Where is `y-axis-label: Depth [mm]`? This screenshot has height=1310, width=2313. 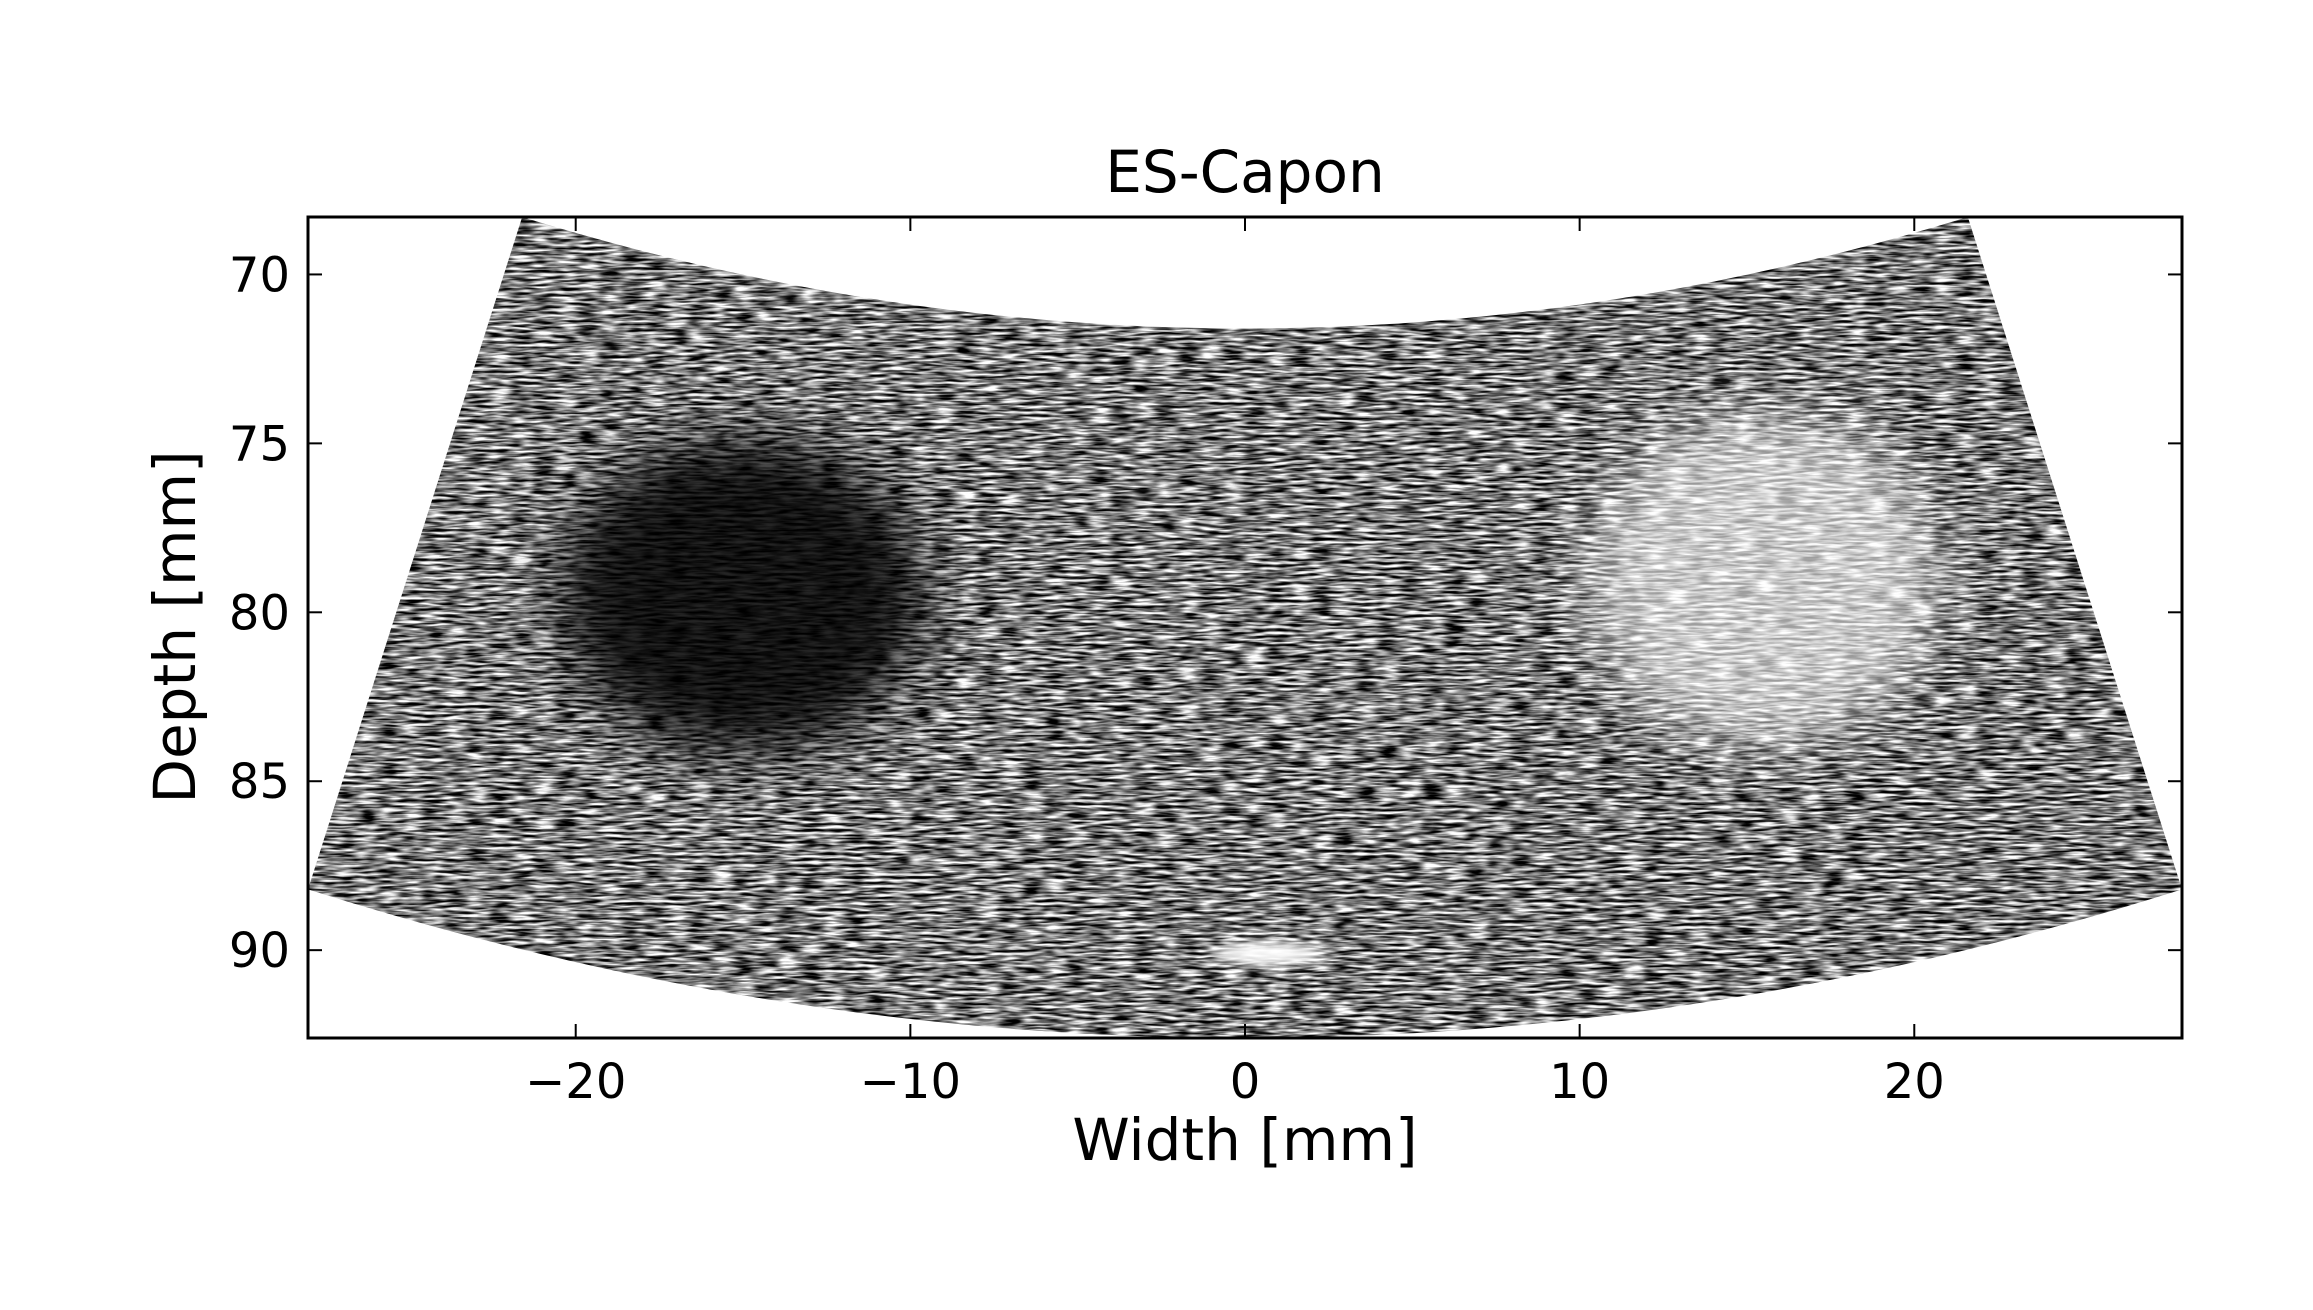 y-axis-label: Depth [mm] is located at coordinates (175, 626).